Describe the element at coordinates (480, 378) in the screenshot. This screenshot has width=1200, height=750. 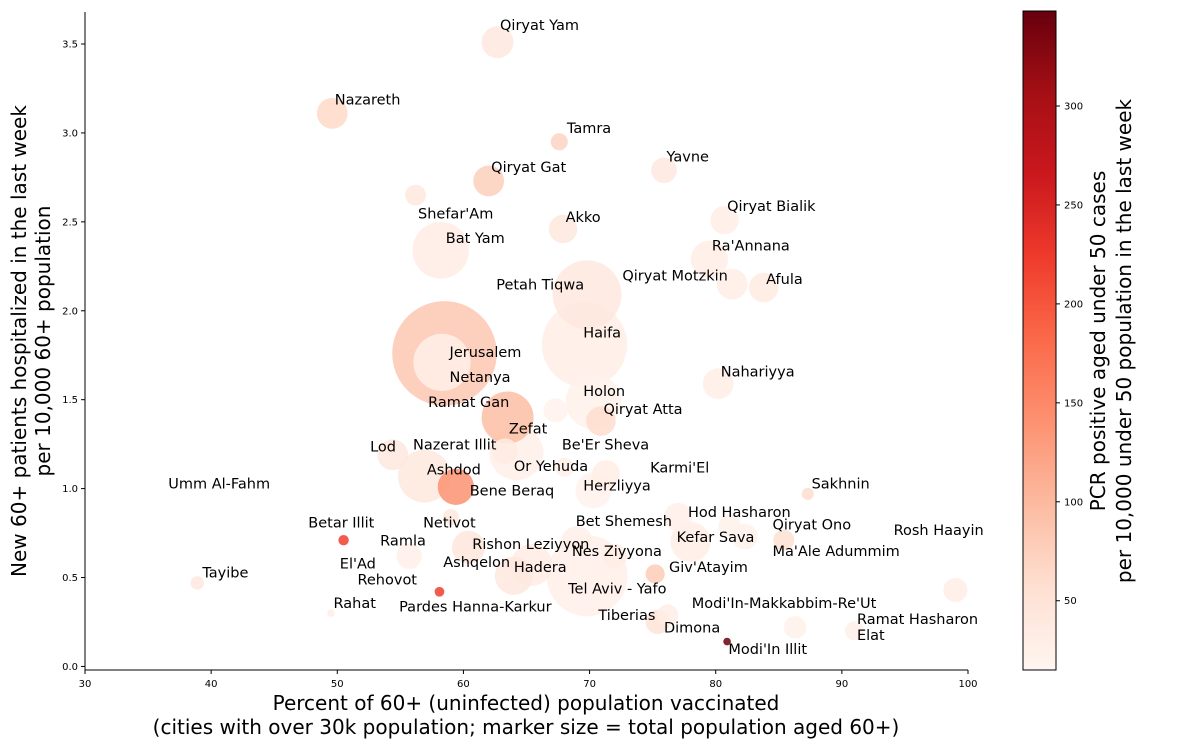
I see `label-netanya: Netanya` at that location.